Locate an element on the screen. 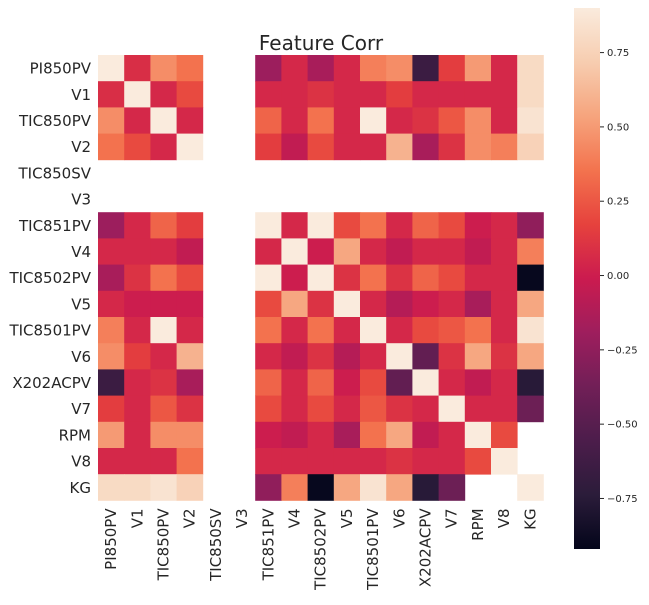 Image resolution: width=649 pixels, height=605 pixels. x-tick-label: RPM is located at coordinates (478, 524).